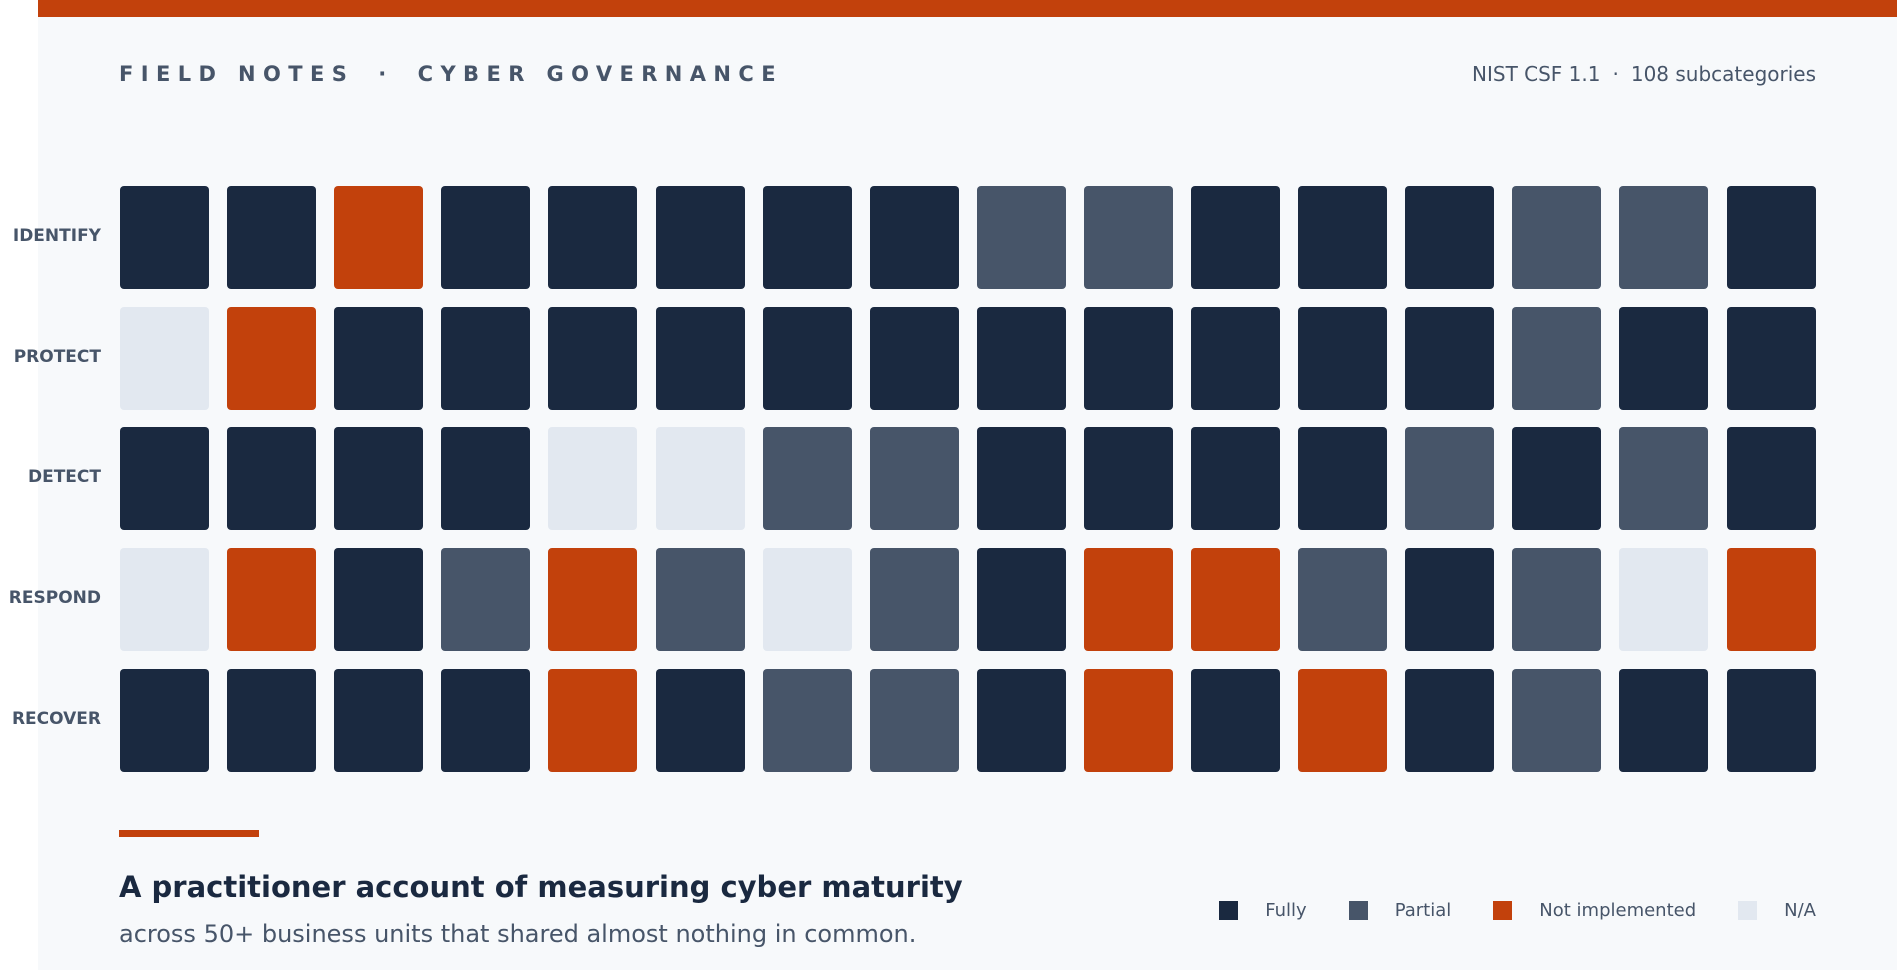  What do you see at coordinates (1618, 910) in the screenshot?
I see `legend-label: Not implemented` at bounding box center [1618, 910].